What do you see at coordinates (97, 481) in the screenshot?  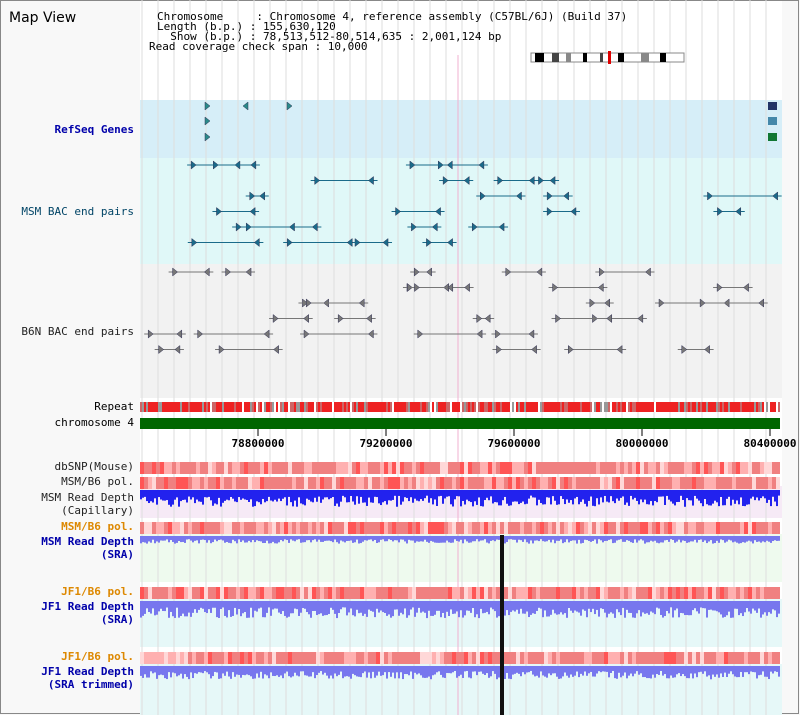 I see `track-label-msm-b6-pol-1: MSM/B6 pol.` at bounding box center [97, 481].